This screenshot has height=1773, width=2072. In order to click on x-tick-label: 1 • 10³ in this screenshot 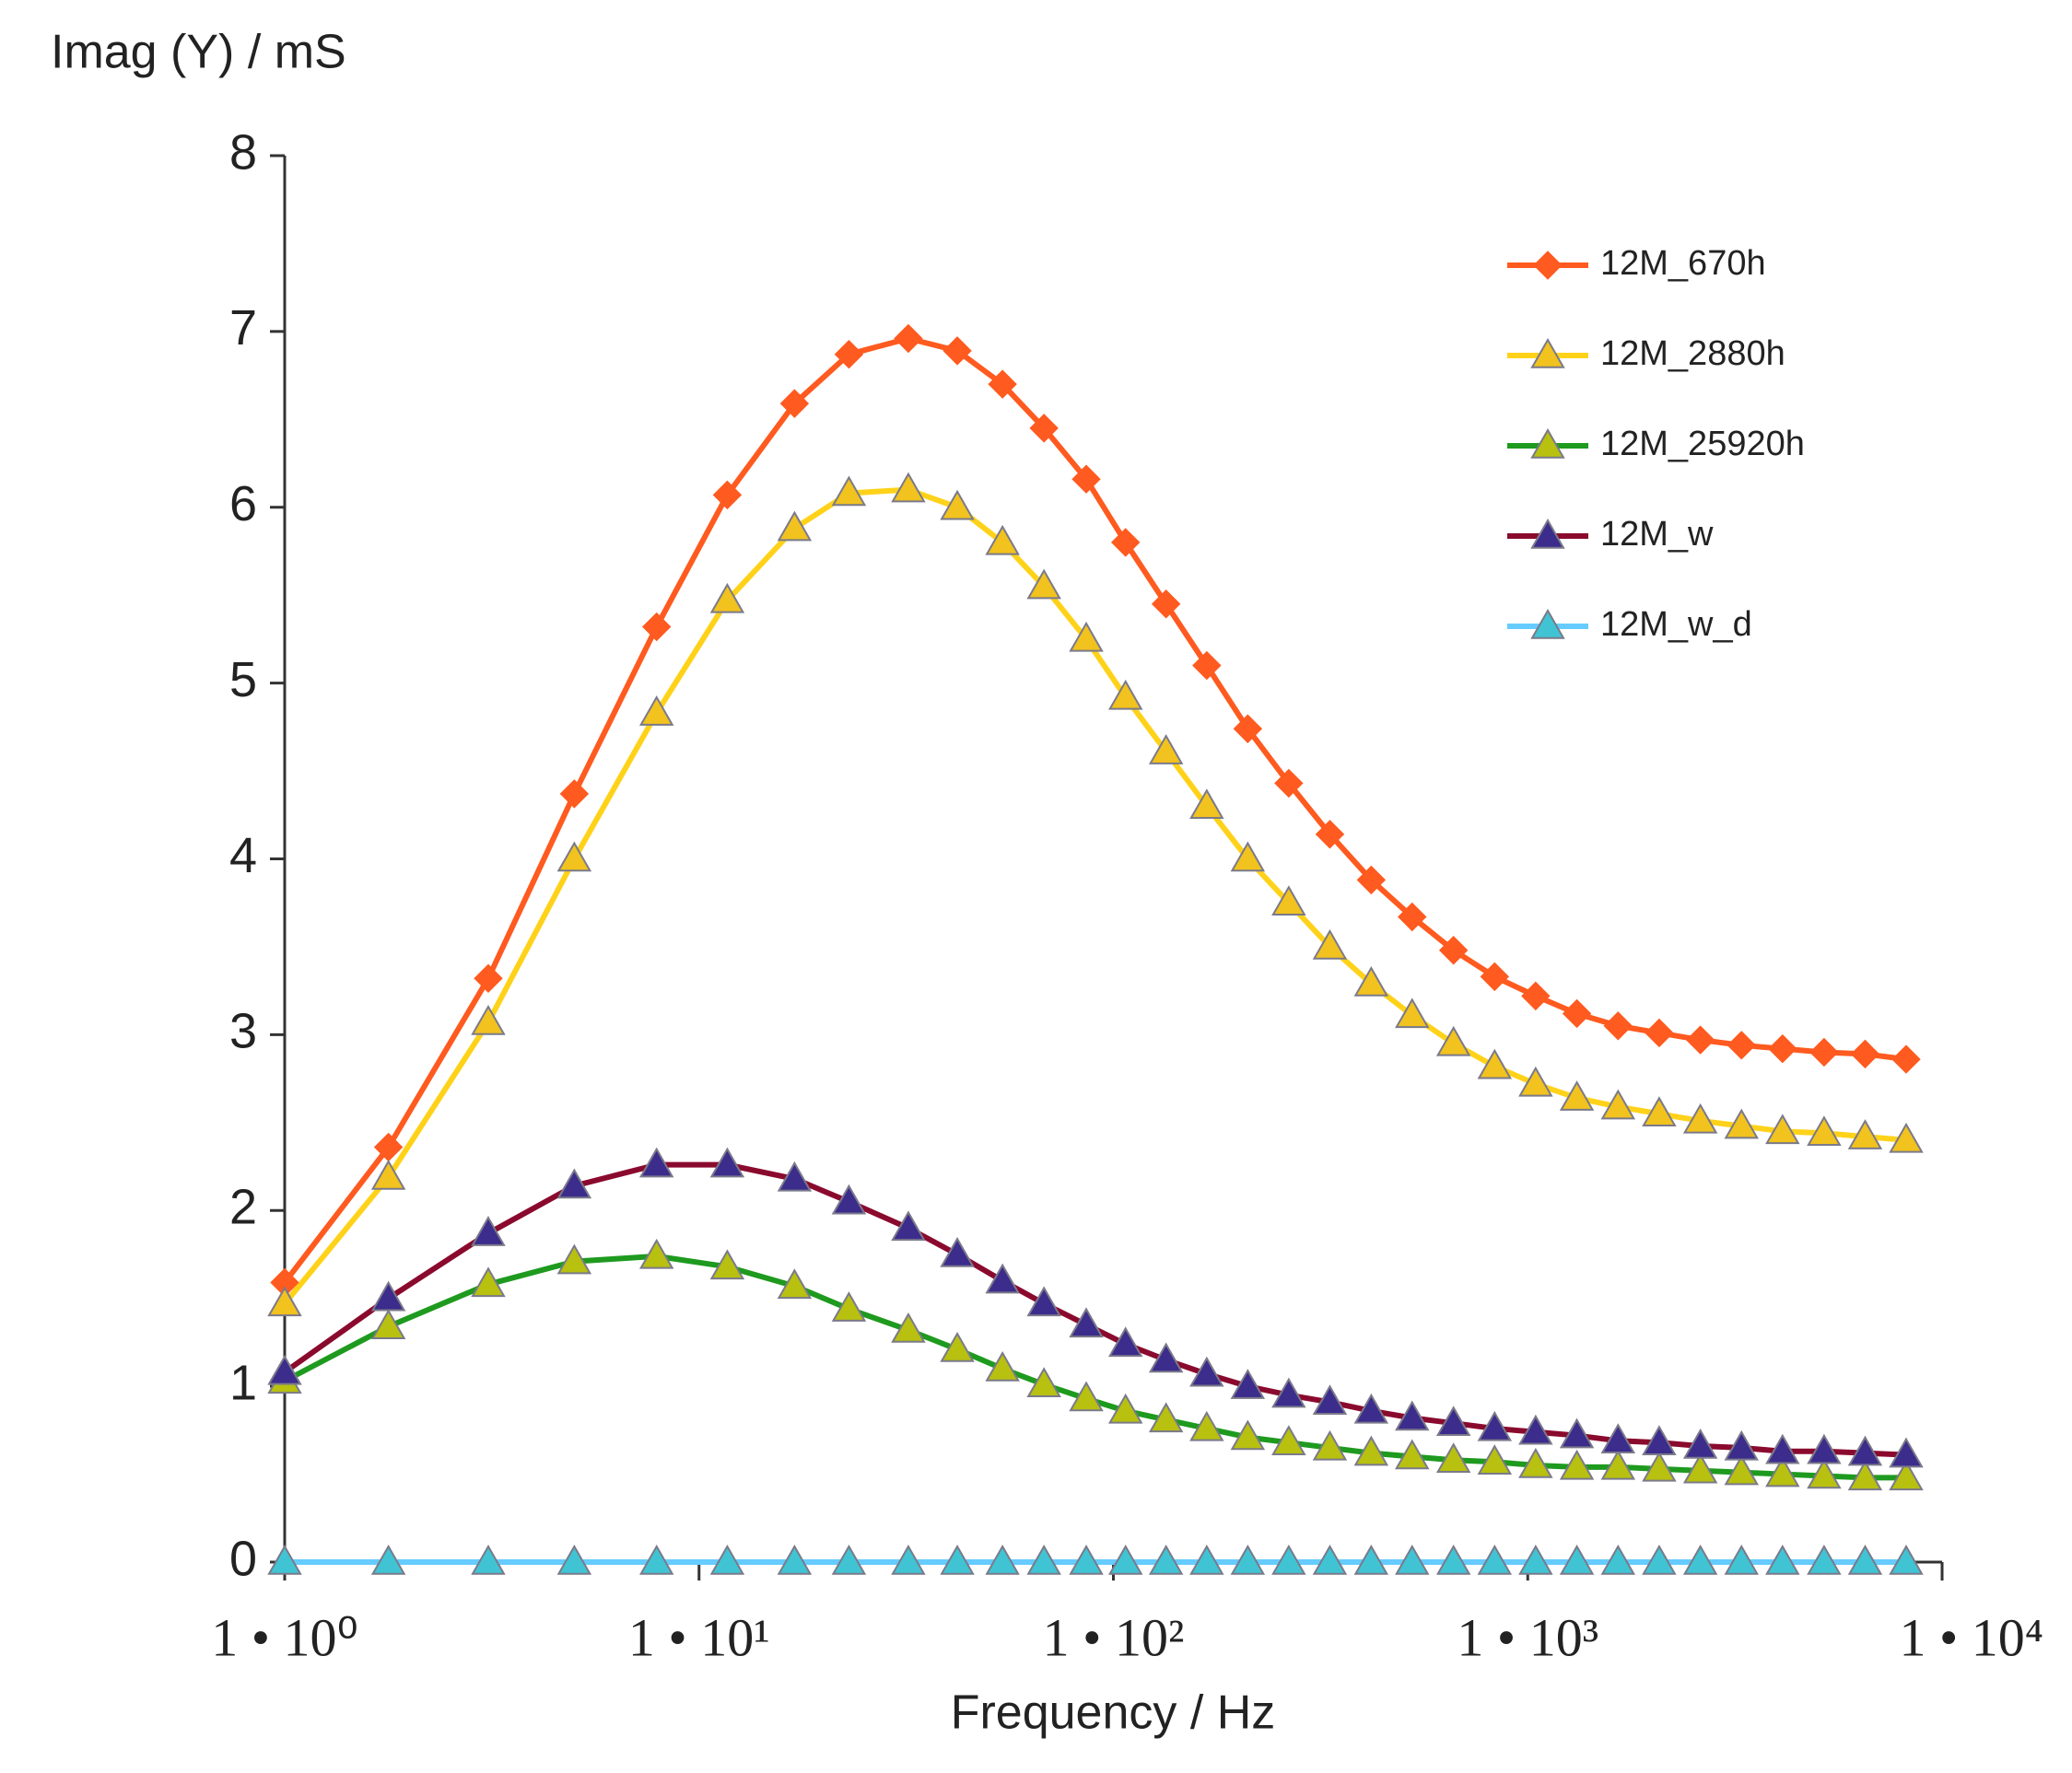, I will do `click(1527, 1637)`.